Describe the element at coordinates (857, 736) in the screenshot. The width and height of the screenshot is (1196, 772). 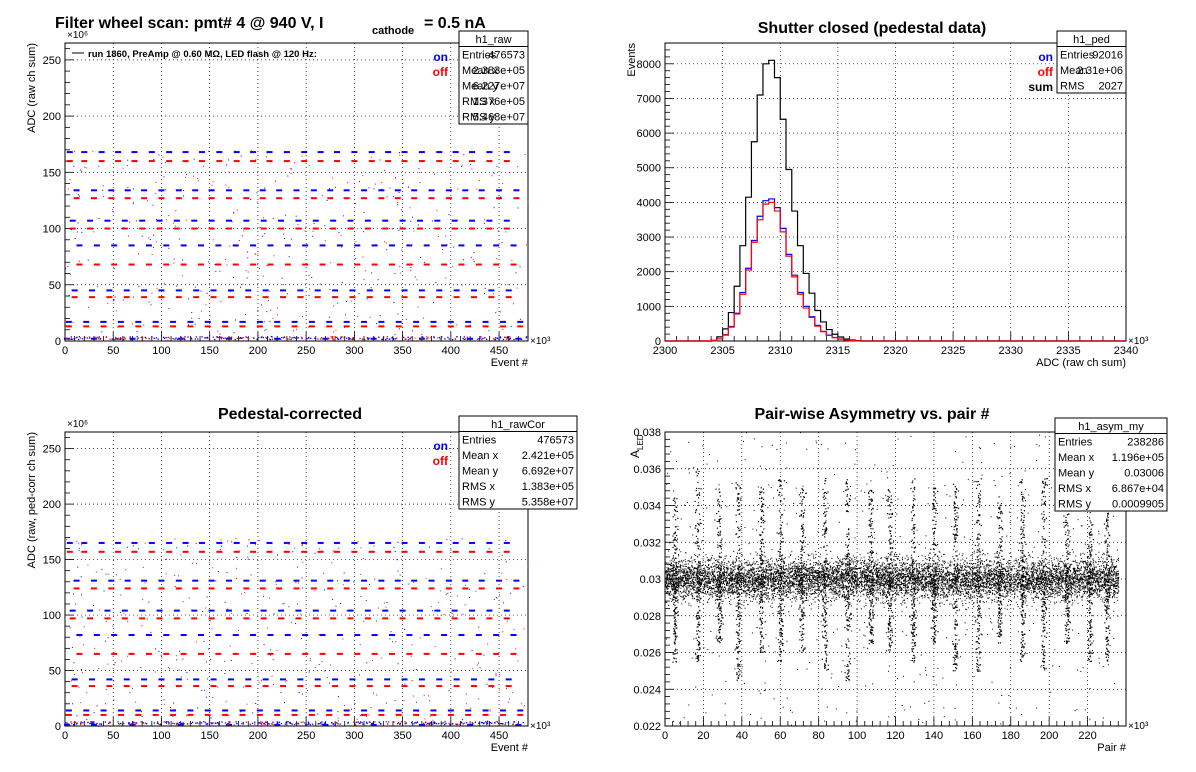
I see `x-tick-label: 100` at that location.